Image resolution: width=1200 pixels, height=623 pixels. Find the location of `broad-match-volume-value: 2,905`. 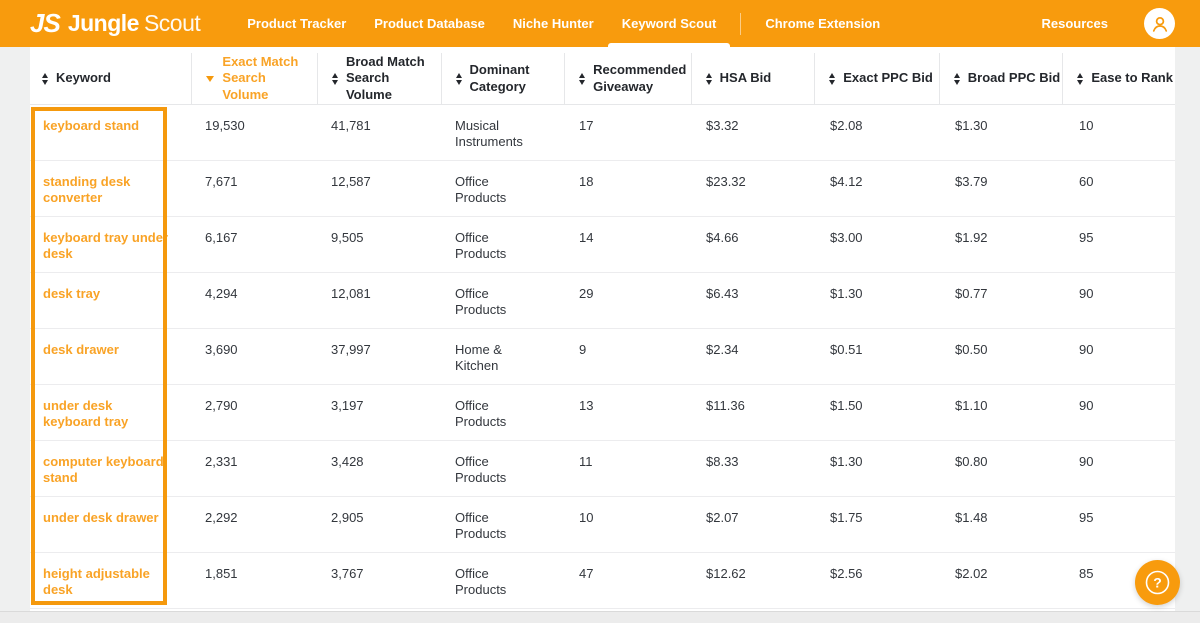

broad-match-volume-value: 2,905 is located at coordinates (347, 517).